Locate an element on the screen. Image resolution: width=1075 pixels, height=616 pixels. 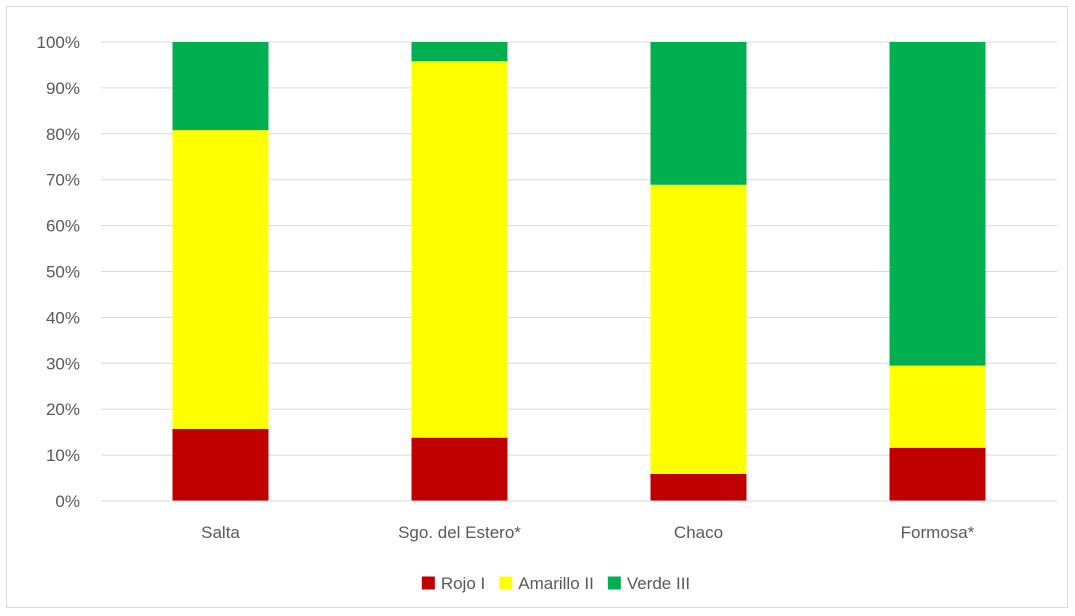
legend: Rojo I Amarillo II Verde III is located at coordinates (555, 583).